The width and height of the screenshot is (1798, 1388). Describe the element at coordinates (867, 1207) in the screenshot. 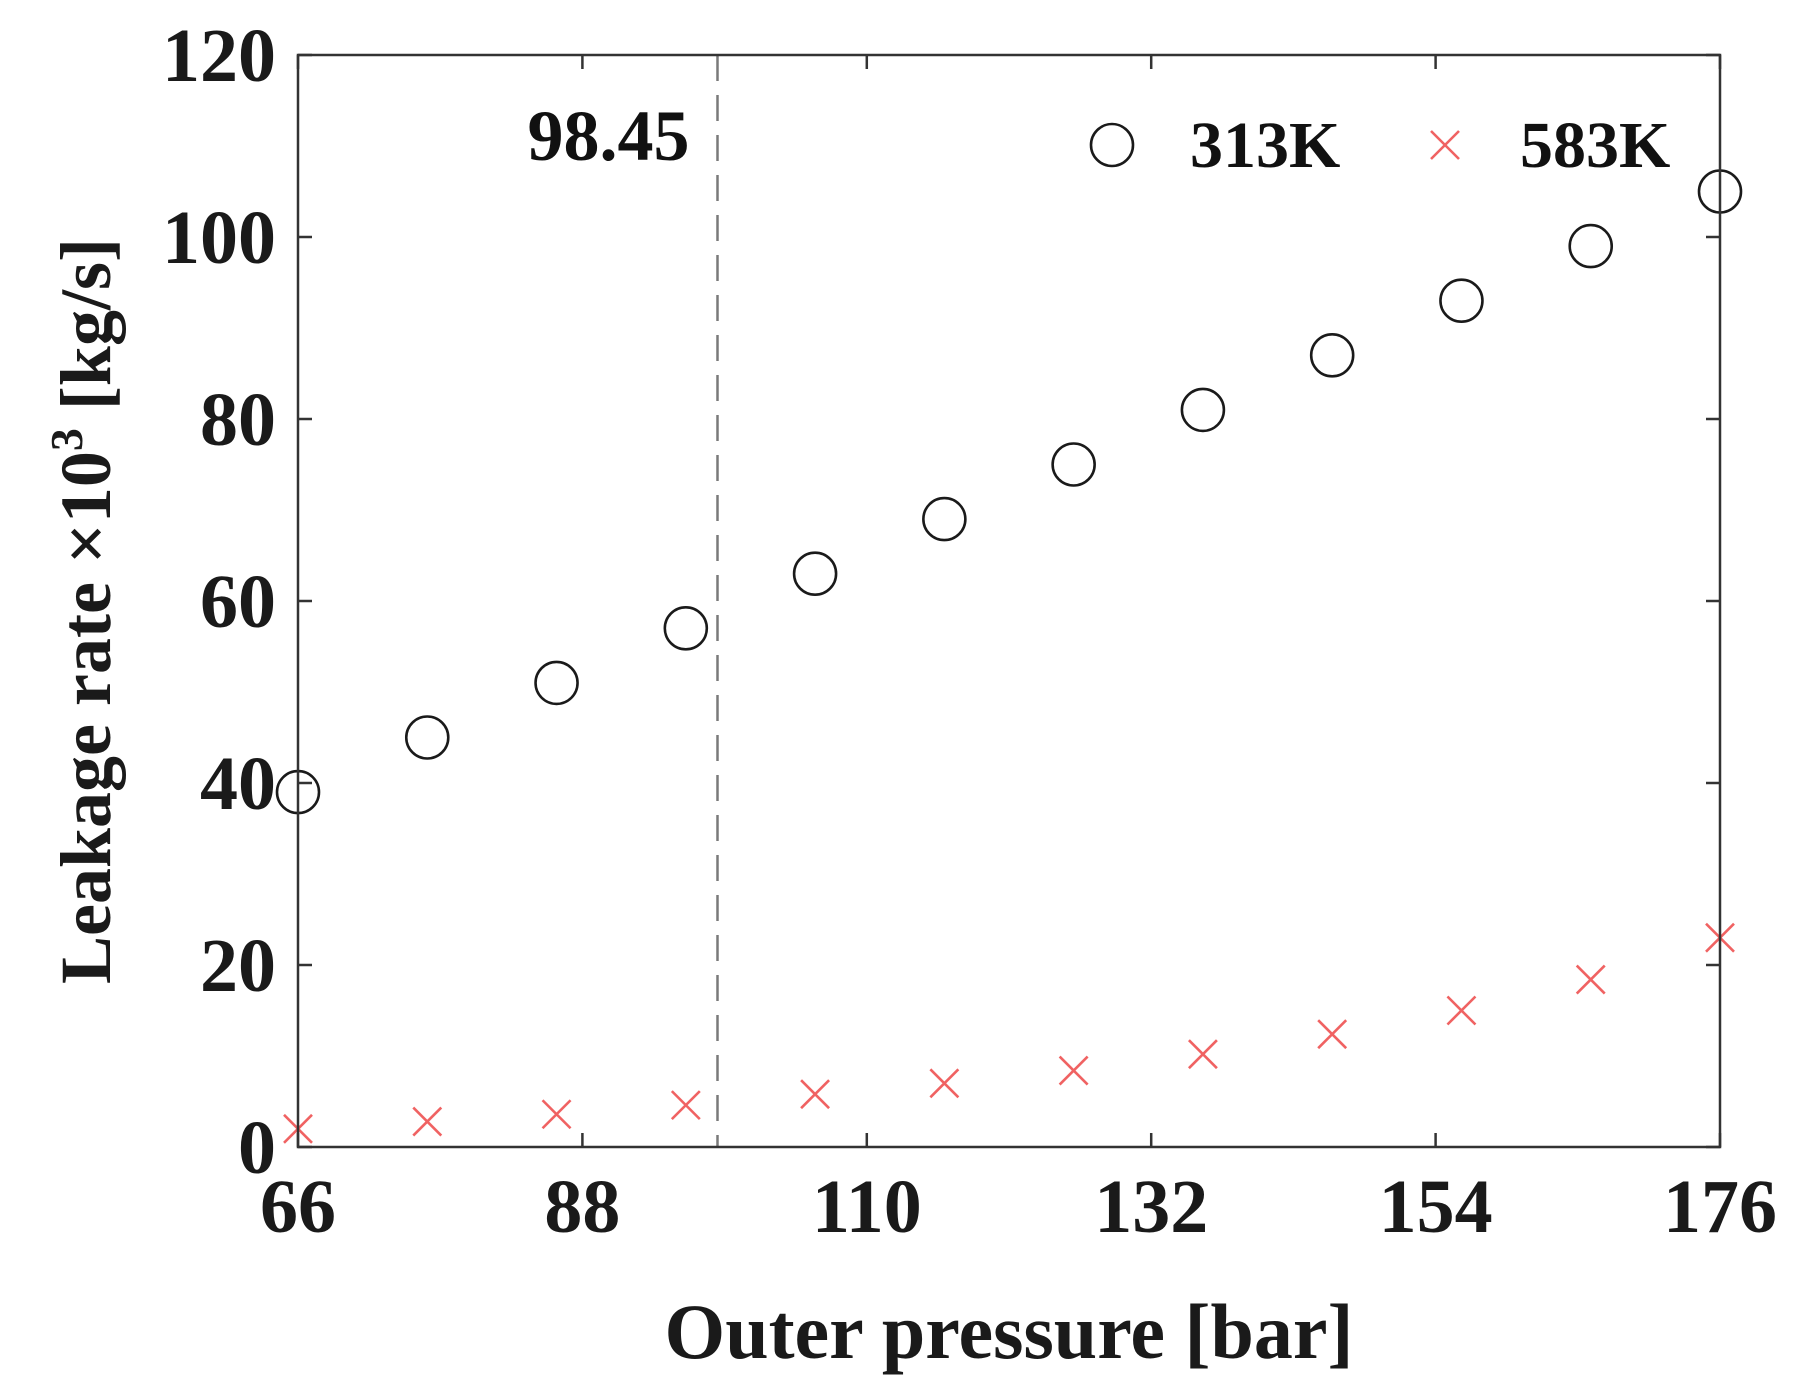

I see `x-tick-label: 110` at that location.